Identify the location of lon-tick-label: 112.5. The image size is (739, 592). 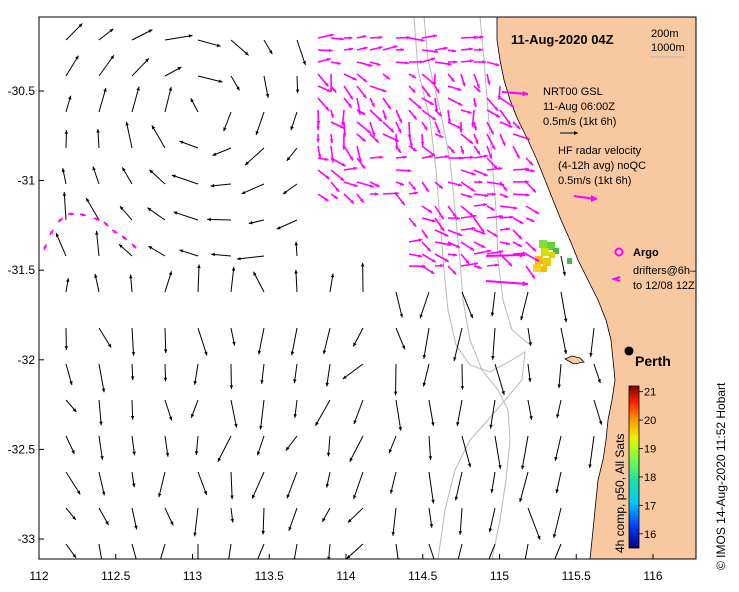
(115, 576).